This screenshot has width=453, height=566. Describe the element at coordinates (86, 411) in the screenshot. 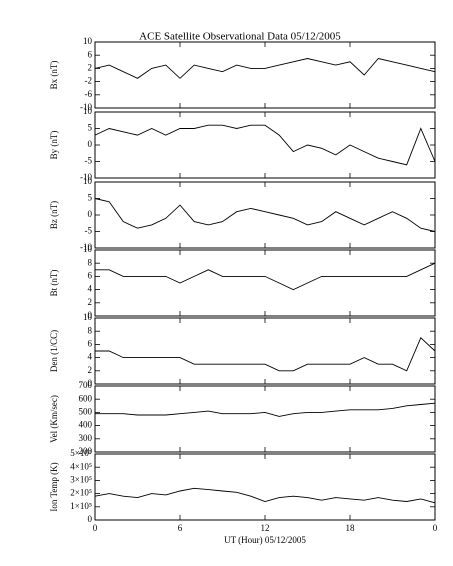

I see `y-tick-label: 500` at that location.